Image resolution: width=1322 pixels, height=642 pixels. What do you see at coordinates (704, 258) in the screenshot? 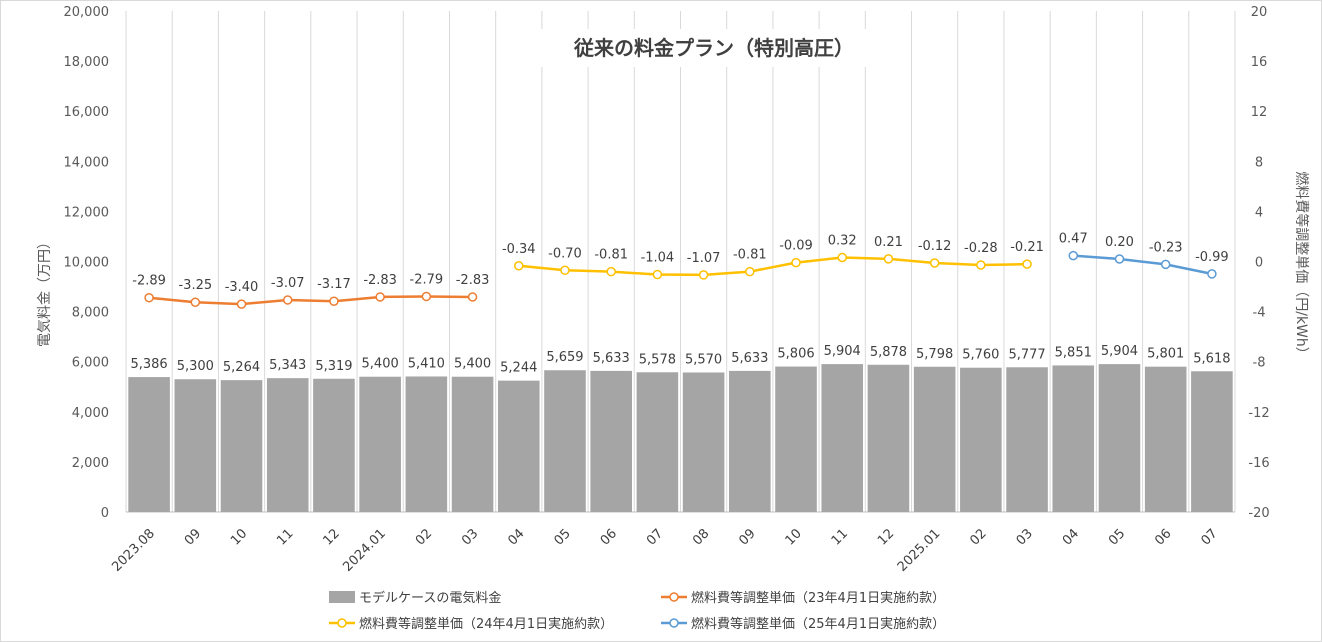
I see `point-data-label: -1.07` at bounding box center [704, 258].